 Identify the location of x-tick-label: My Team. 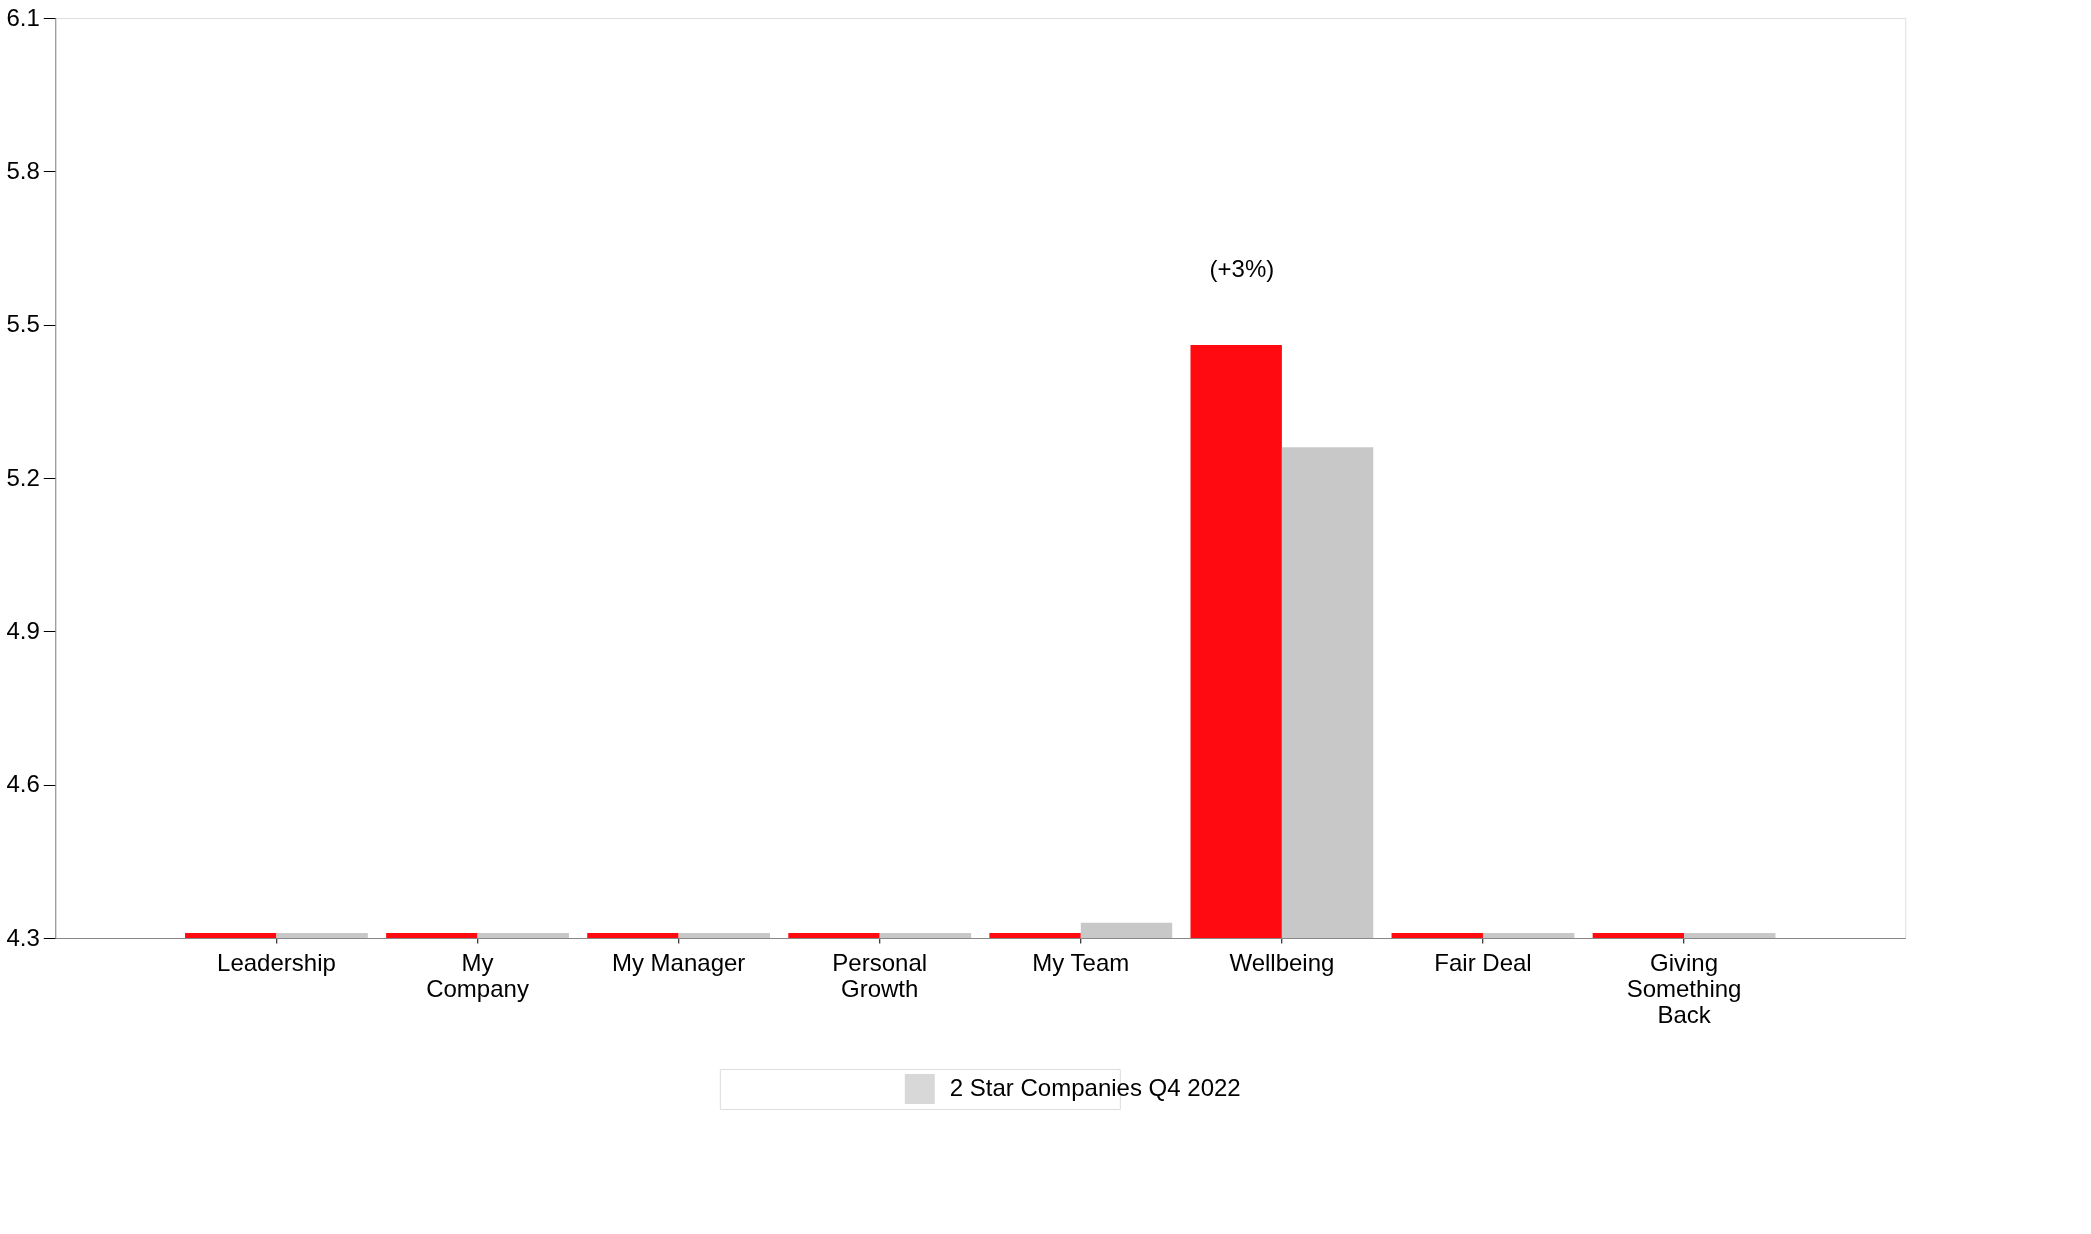
(1081, 962).